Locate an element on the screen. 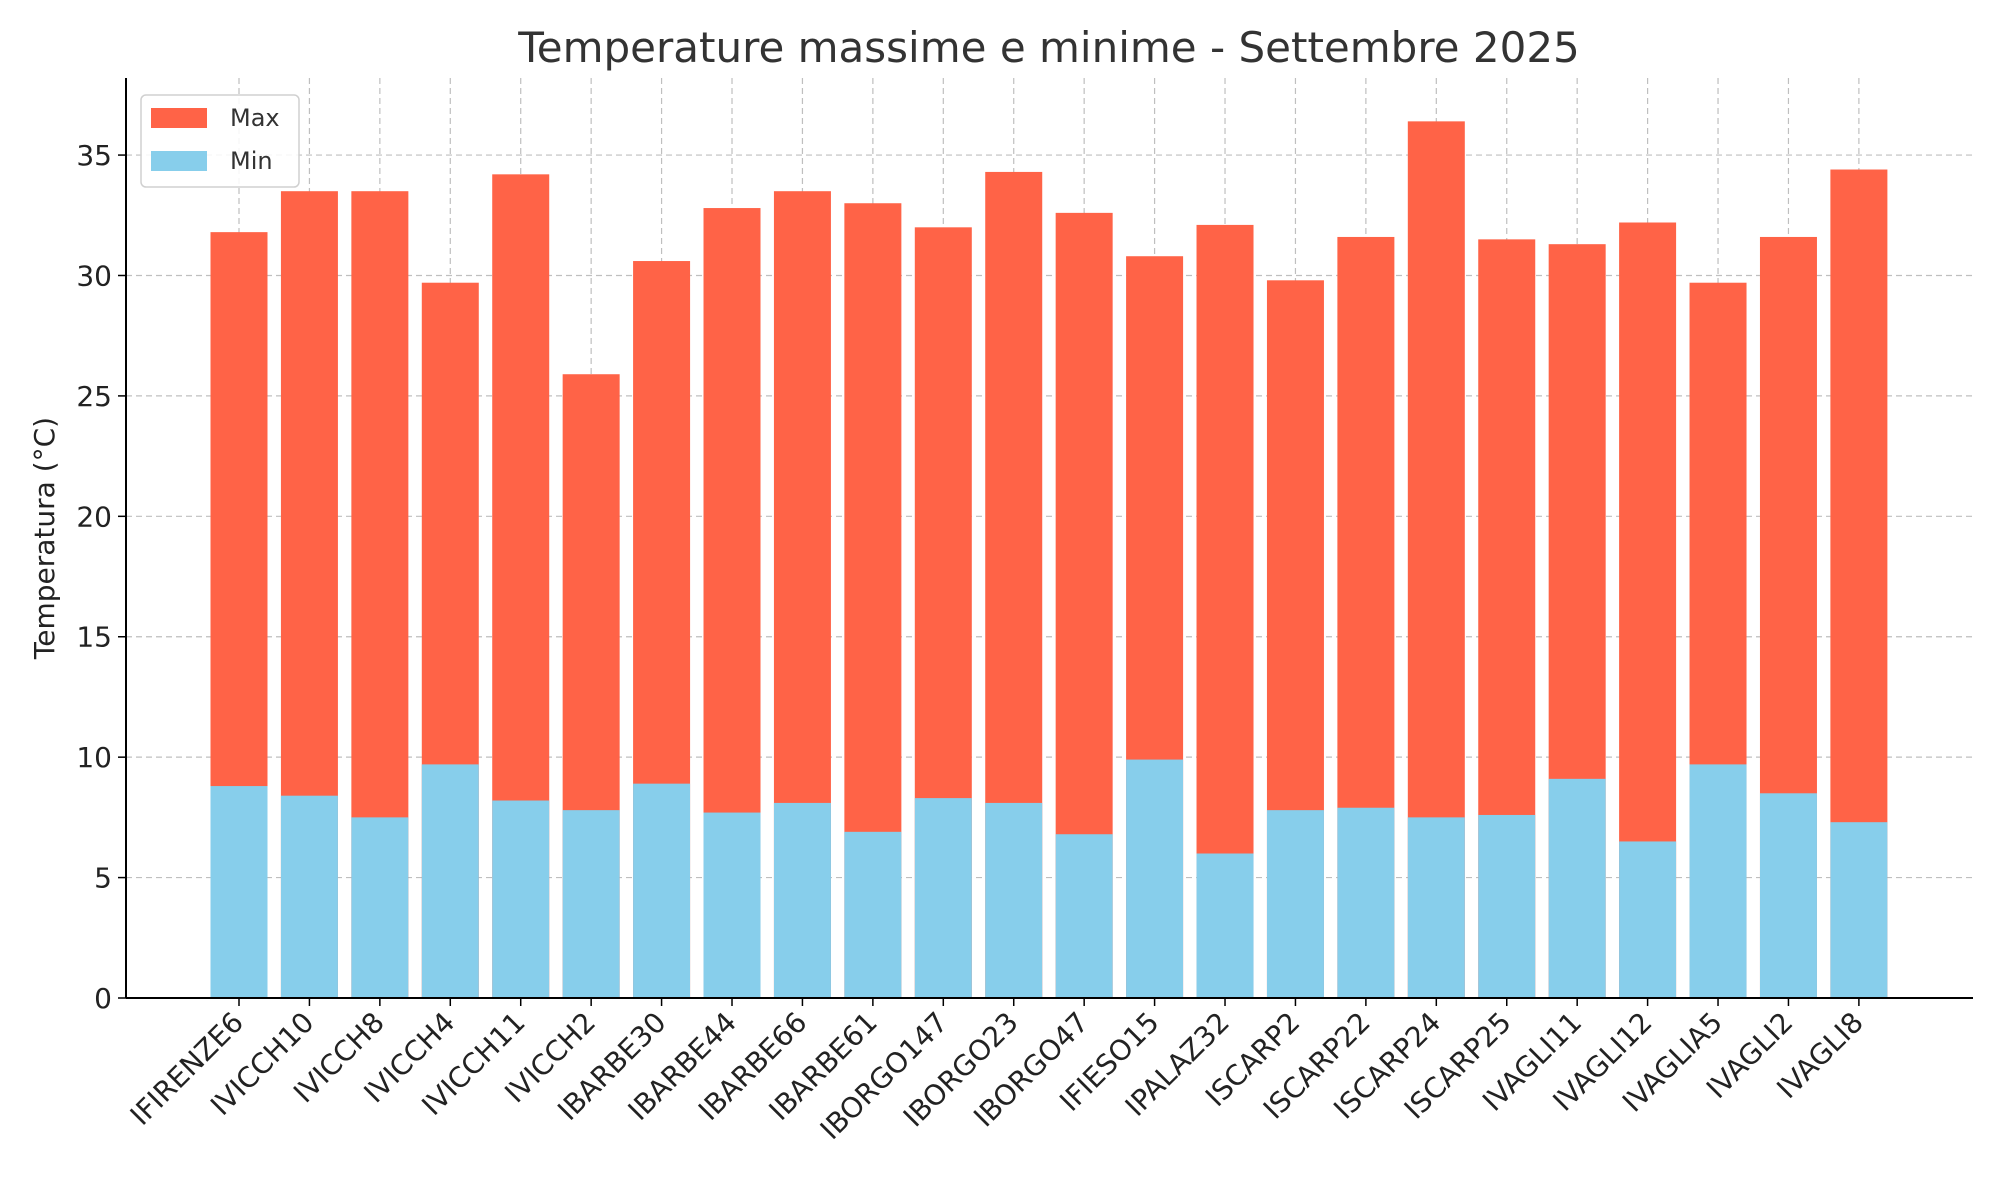 The width and height of the screenshot is (2000, 1200). y-tick-label: 25 is located at coordinates (94, 396).